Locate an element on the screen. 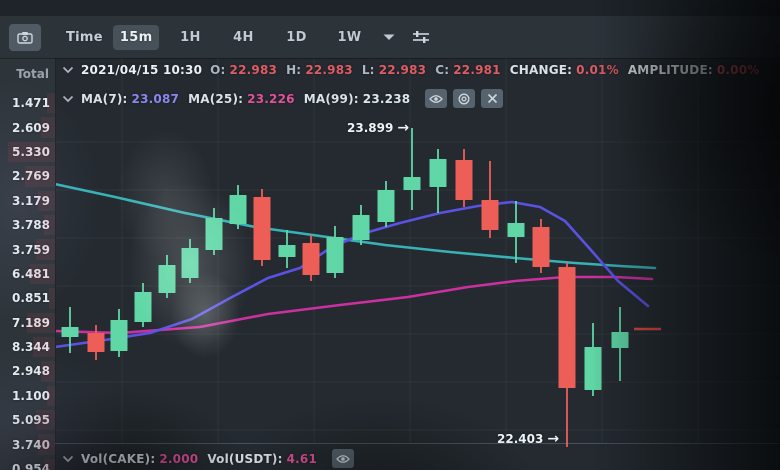  open-value: 22.983 is located at coordinates (253, 70).